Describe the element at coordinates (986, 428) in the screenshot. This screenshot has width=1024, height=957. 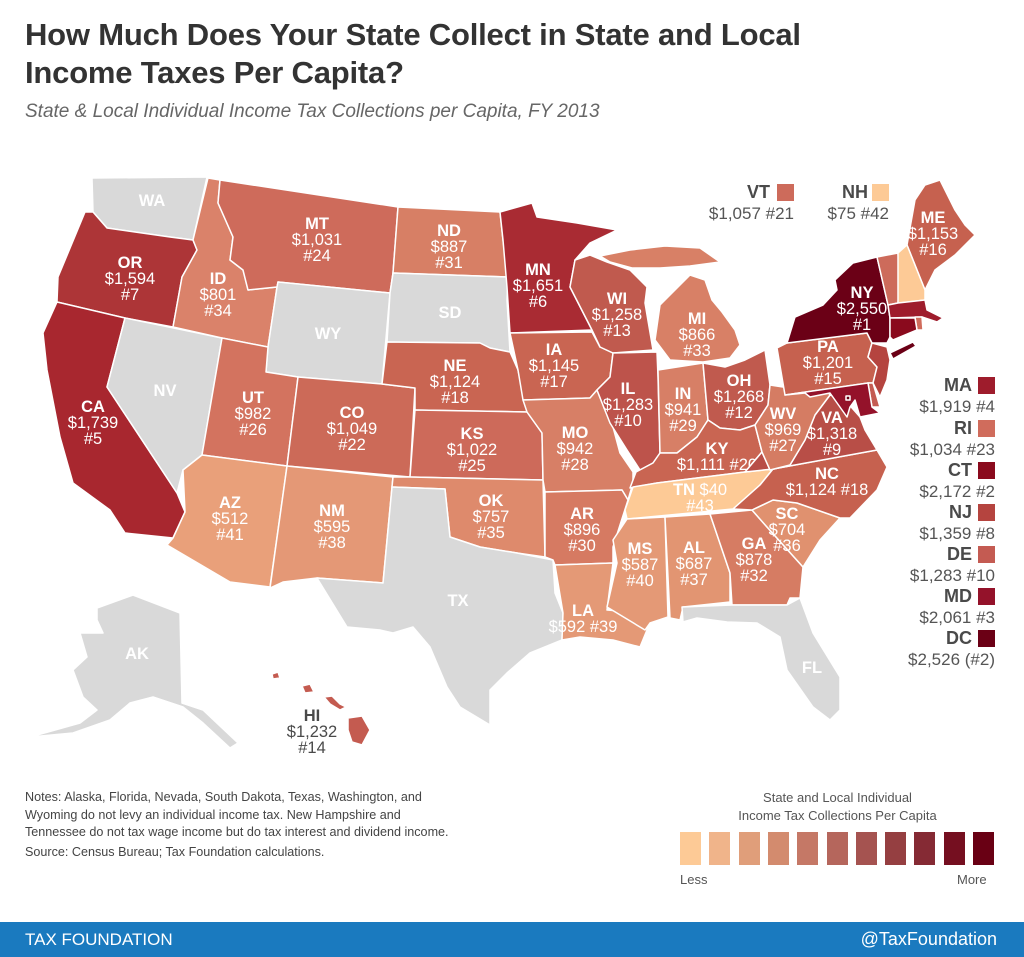
I see `callout-swatch` at that location.